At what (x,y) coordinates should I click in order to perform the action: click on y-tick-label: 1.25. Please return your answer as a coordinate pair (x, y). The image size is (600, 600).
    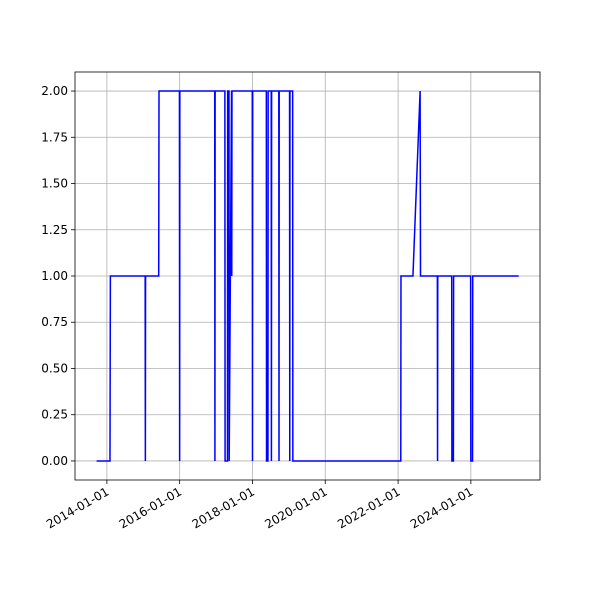
    Looking at the image, I should click on (54, 230).